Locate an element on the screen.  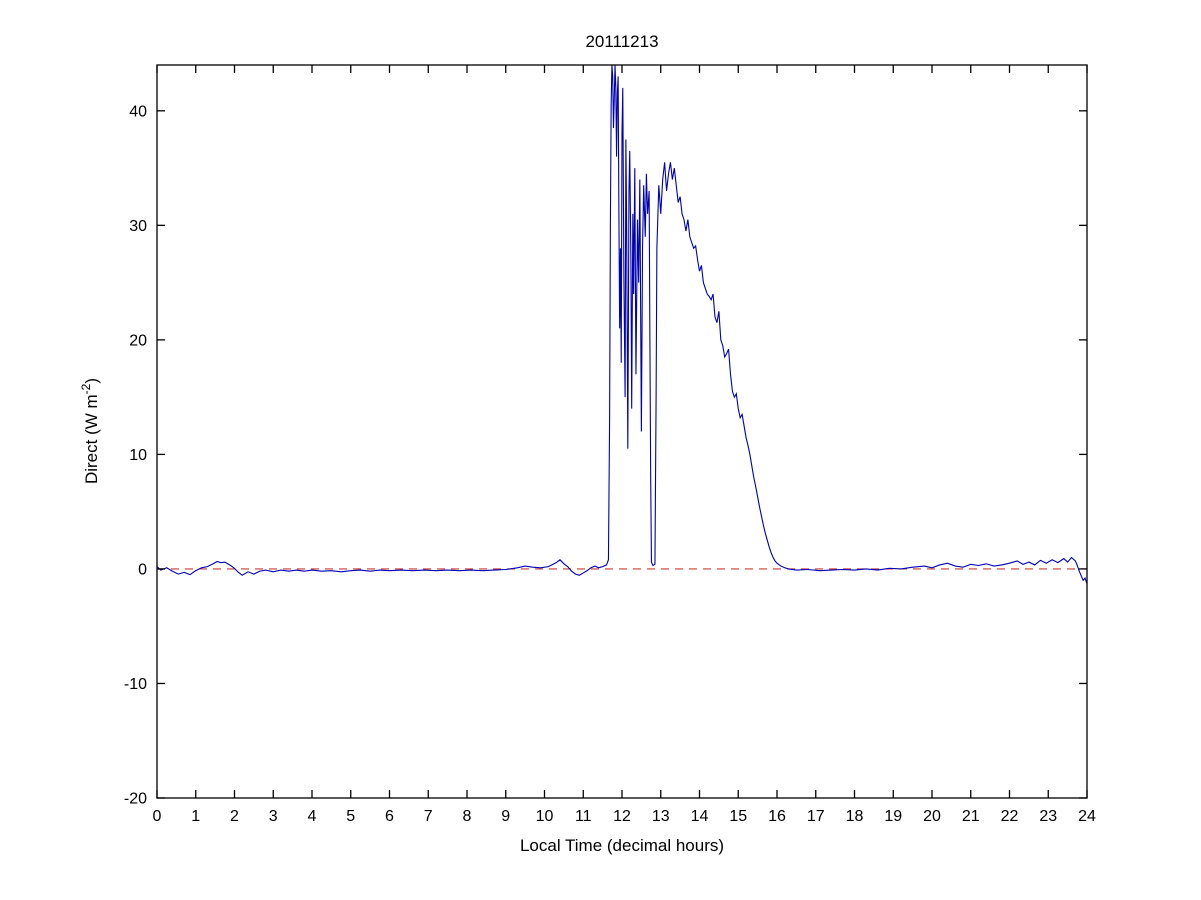
y-tick-label: -10 is located at coordinates (135, 684).